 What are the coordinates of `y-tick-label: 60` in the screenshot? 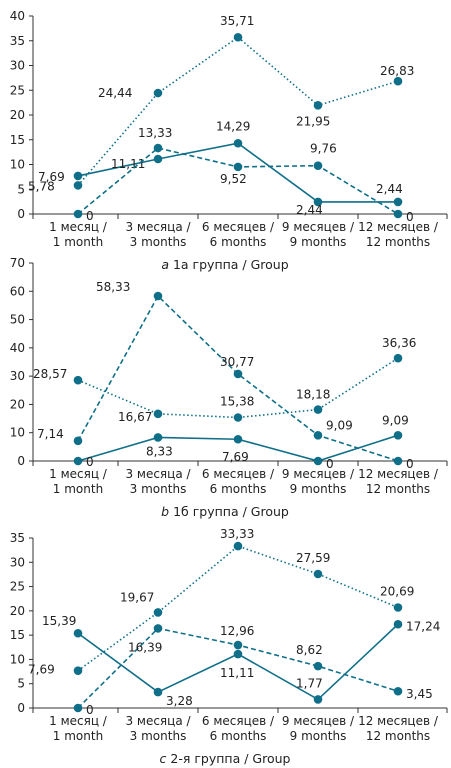 It's located at (17, 291).